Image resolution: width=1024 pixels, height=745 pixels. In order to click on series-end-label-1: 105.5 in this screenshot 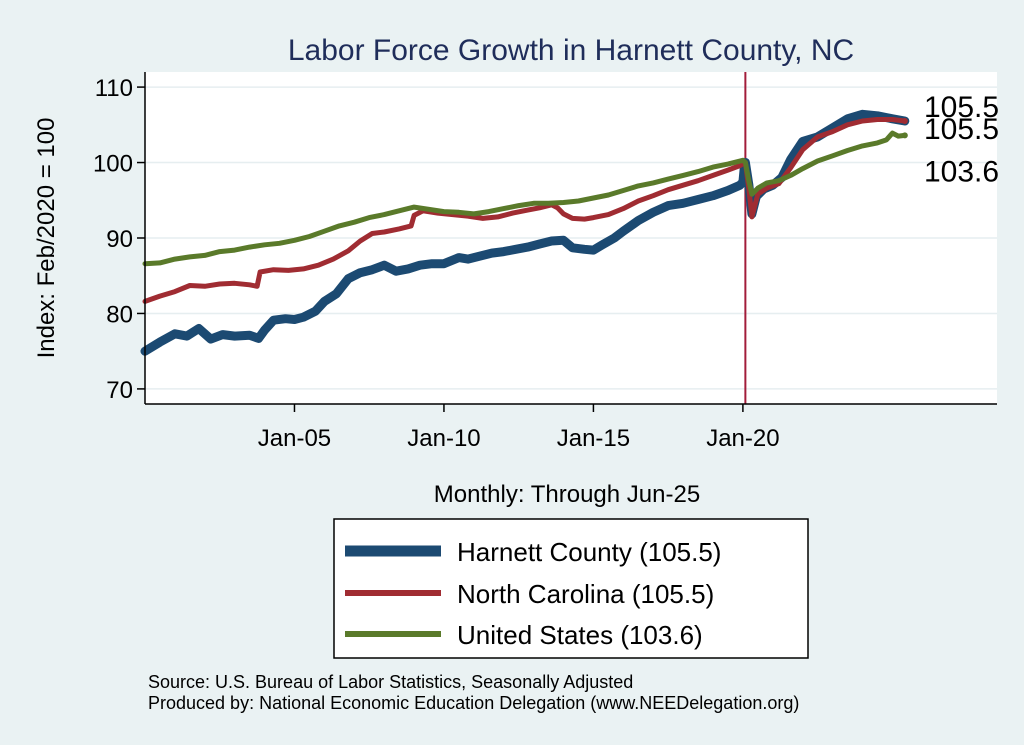, I will do `click(961, 129)`.